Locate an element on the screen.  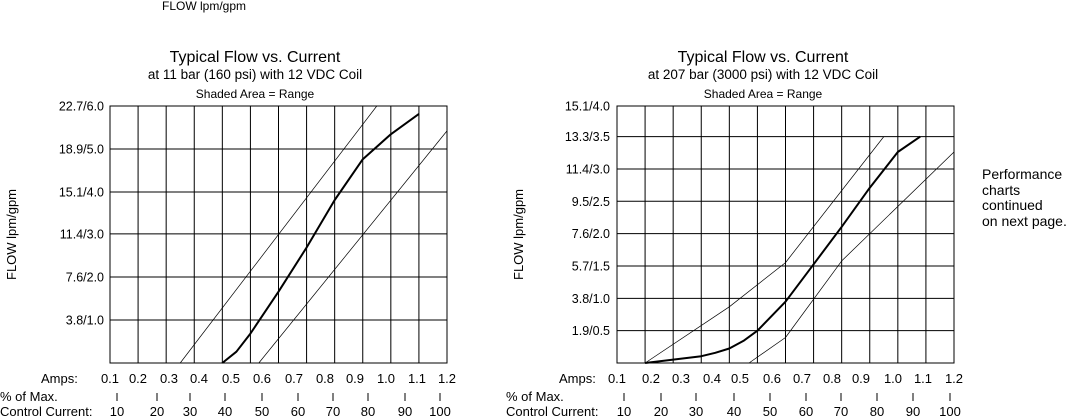
y-tick-label: 1.9/0.5 is located at coordinates (591, 331).